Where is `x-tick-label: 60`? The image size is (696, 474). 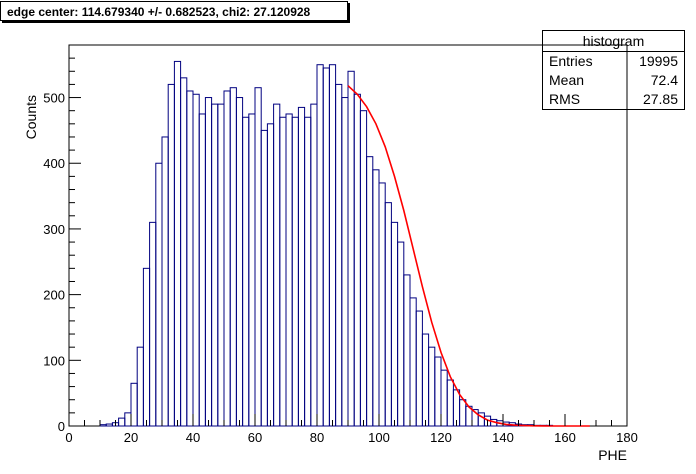
x-tick-label: 60 is located at coordinates (255, 437).